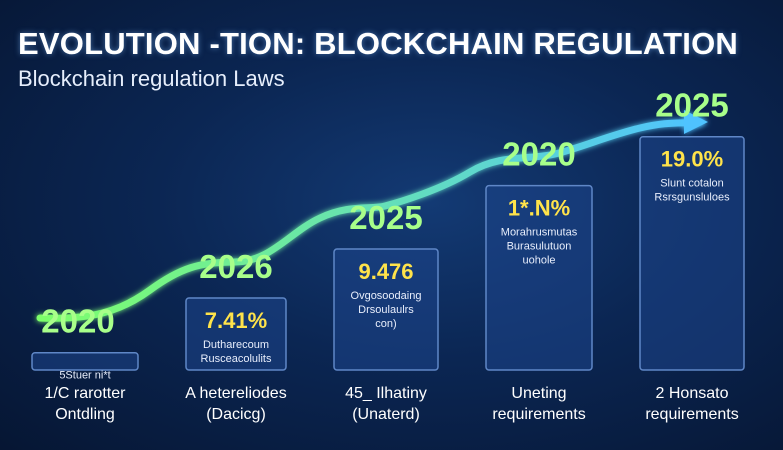 The image size is (783, 450). I want to click on category-label-3: 2020, so click(538, 154).